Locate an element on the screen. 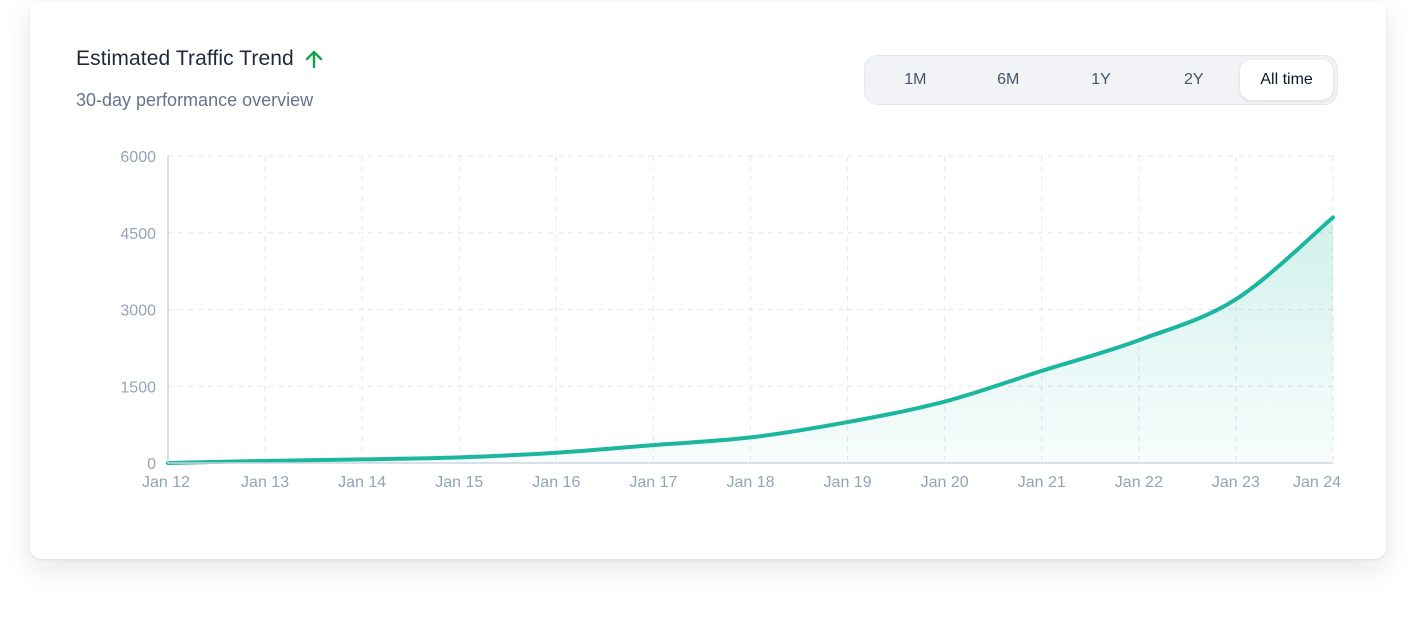 The image size is (1416, 617). x-tick-label: Jan 16 is located at coordinates (556, 482).